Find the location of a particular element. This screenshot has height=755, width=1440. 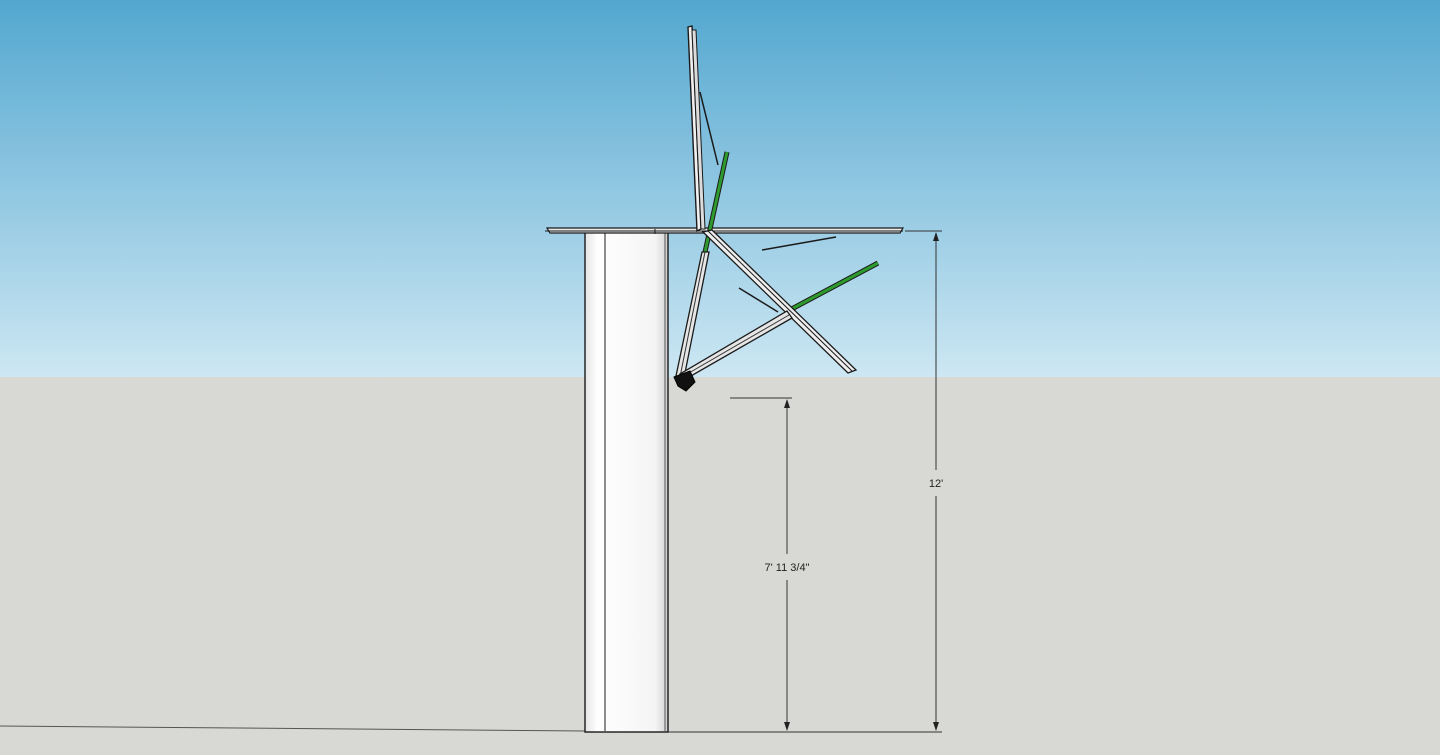

upright-panel is located at coordinates (703, 129).